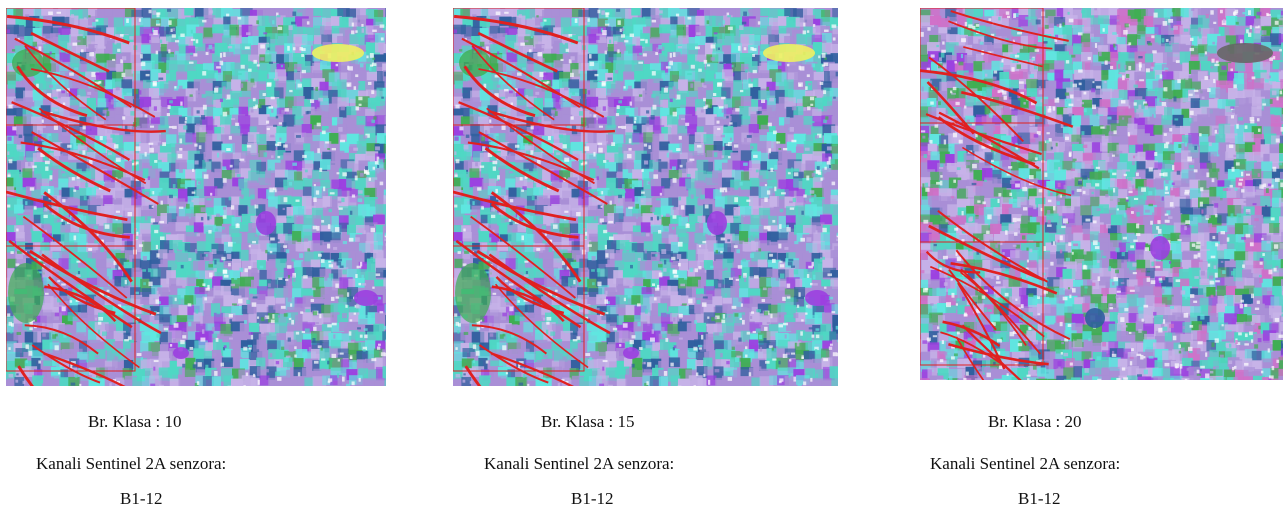  I want to click on class-count-label: Br. Klasa : 20, so click(1035, 422).